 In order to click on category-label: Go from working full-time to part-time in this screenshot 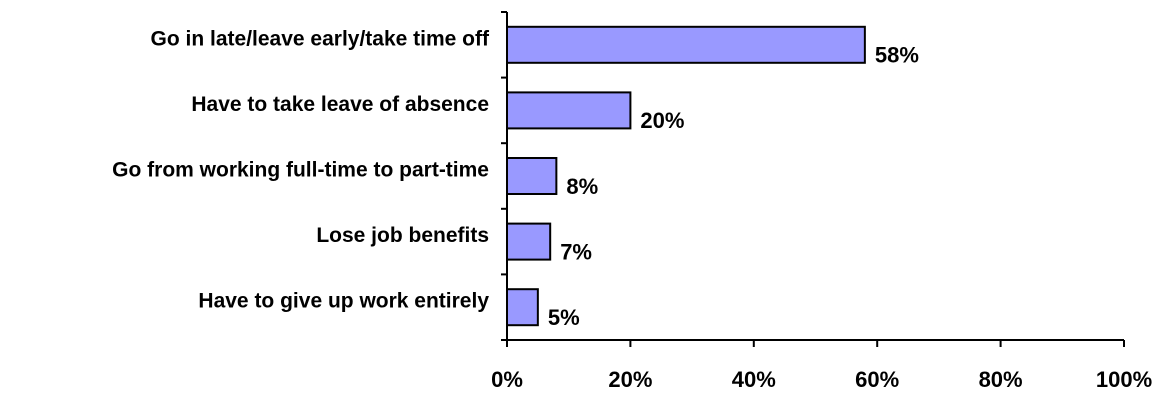, I will do `click(300, 170)`.